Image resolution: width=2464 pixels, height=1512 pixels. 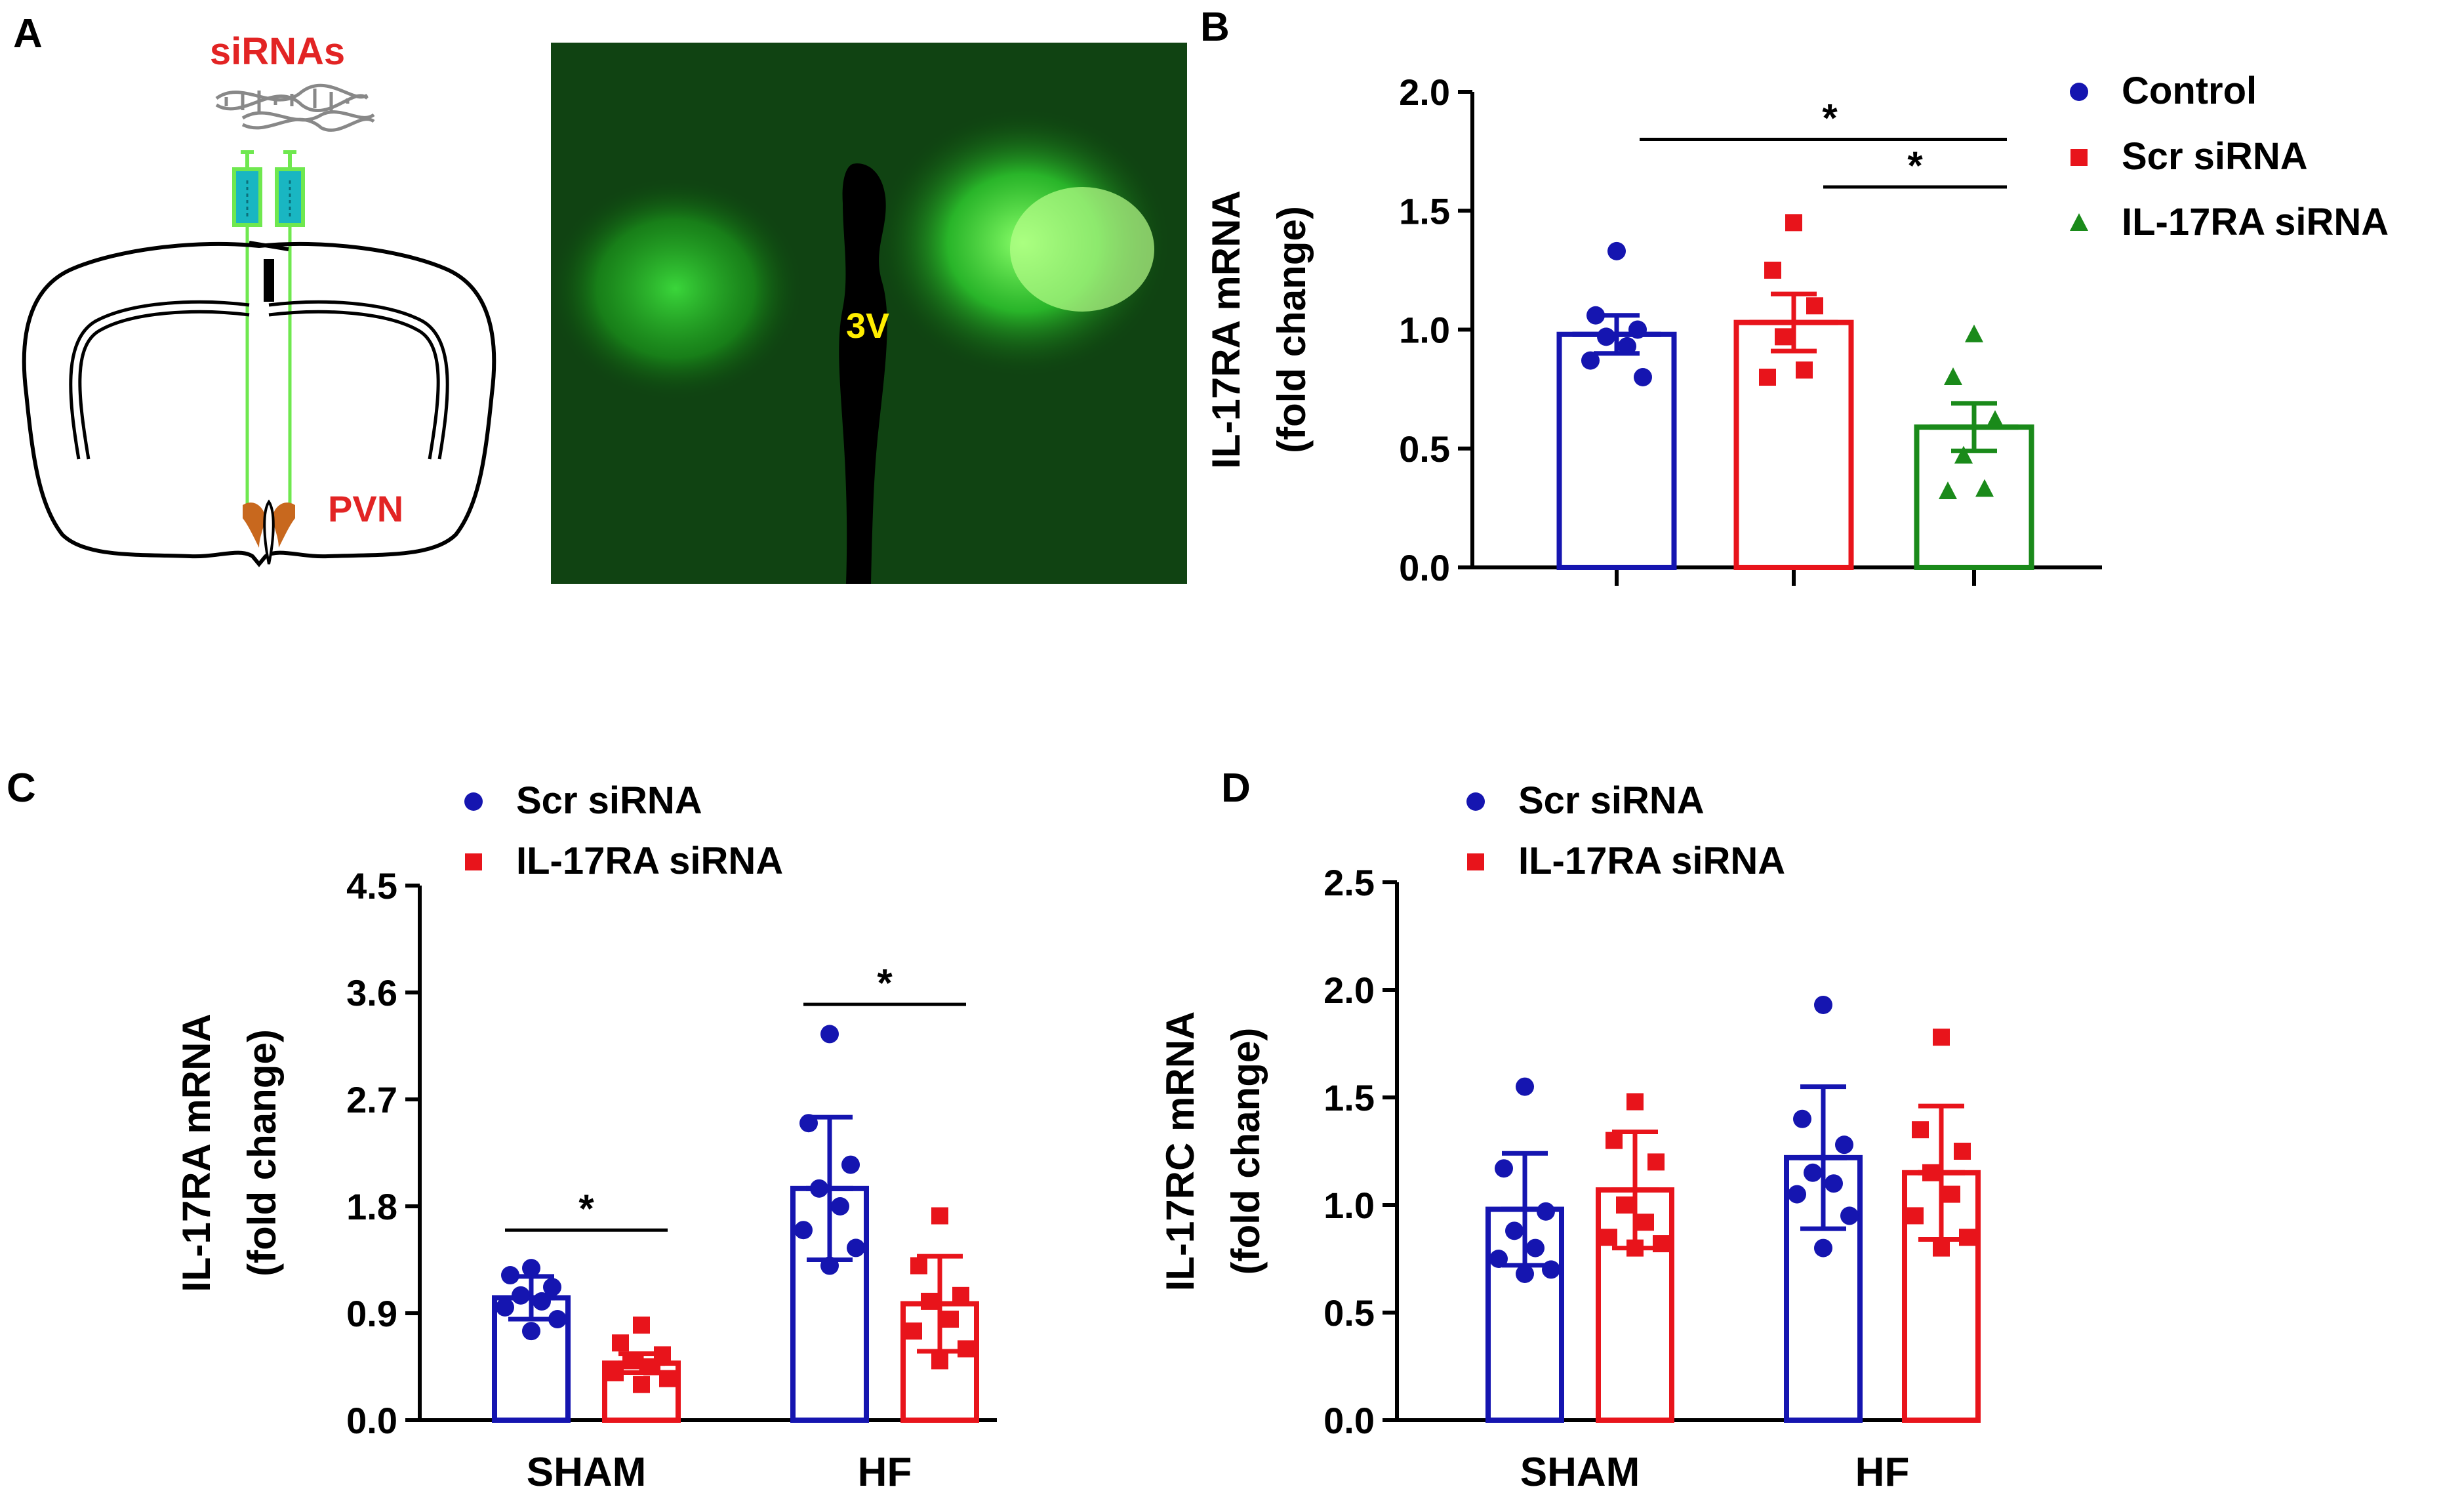 What do you see at coordinates (290, 334) in the screenshot?
I see `syringe-icon-right` at bounding box center [290, 334].